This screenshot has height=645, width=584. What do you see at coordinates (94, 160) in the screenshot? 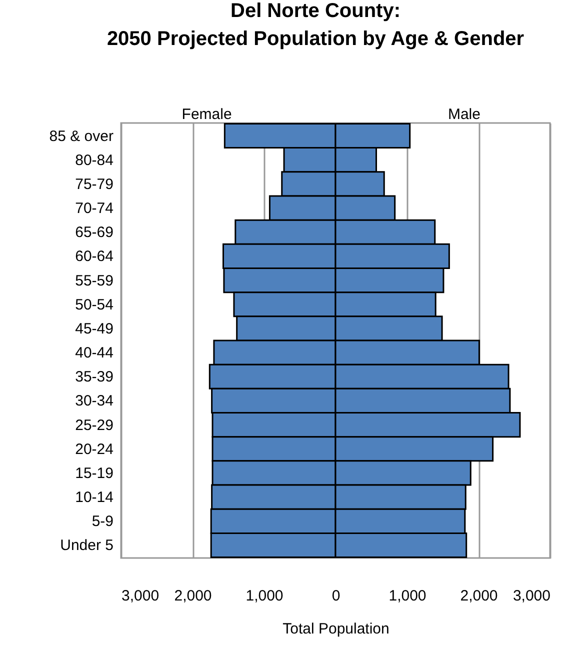
I see `y-tick-label: 80-84` at bounding box center [94, 160].